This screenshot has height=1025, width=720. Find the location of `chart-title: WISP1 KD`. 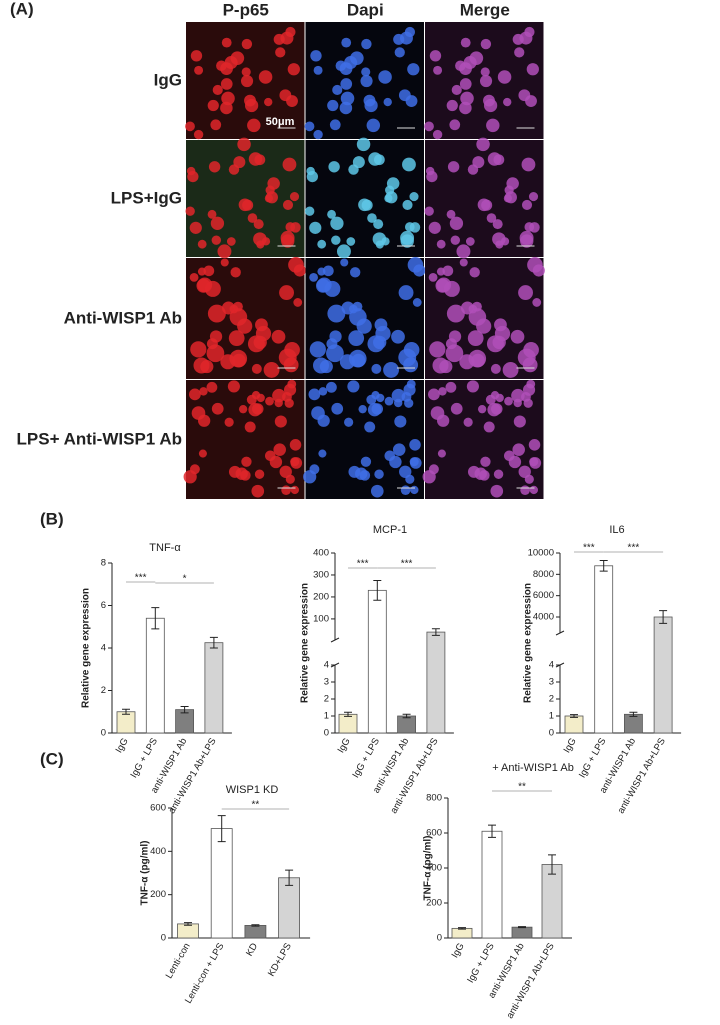

chart-title: WISP1 KD is located at coordinates (252, 790).